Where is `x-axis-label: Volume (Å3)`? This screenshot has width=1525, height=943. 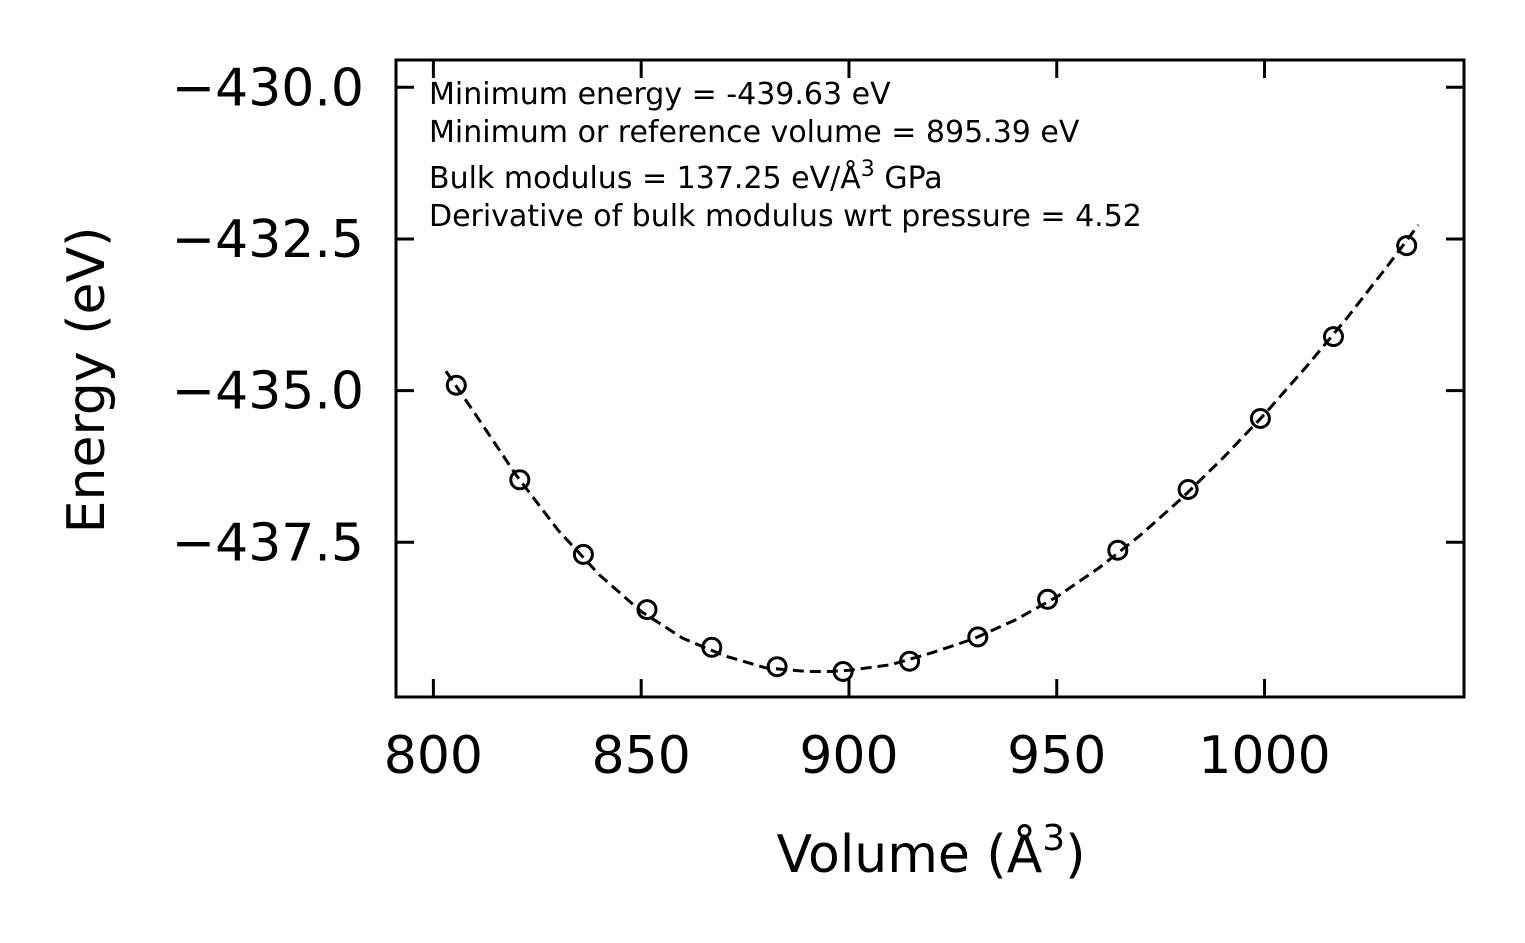
x-axis-label: Volume (Å3) is located at coordinates (931, 851).